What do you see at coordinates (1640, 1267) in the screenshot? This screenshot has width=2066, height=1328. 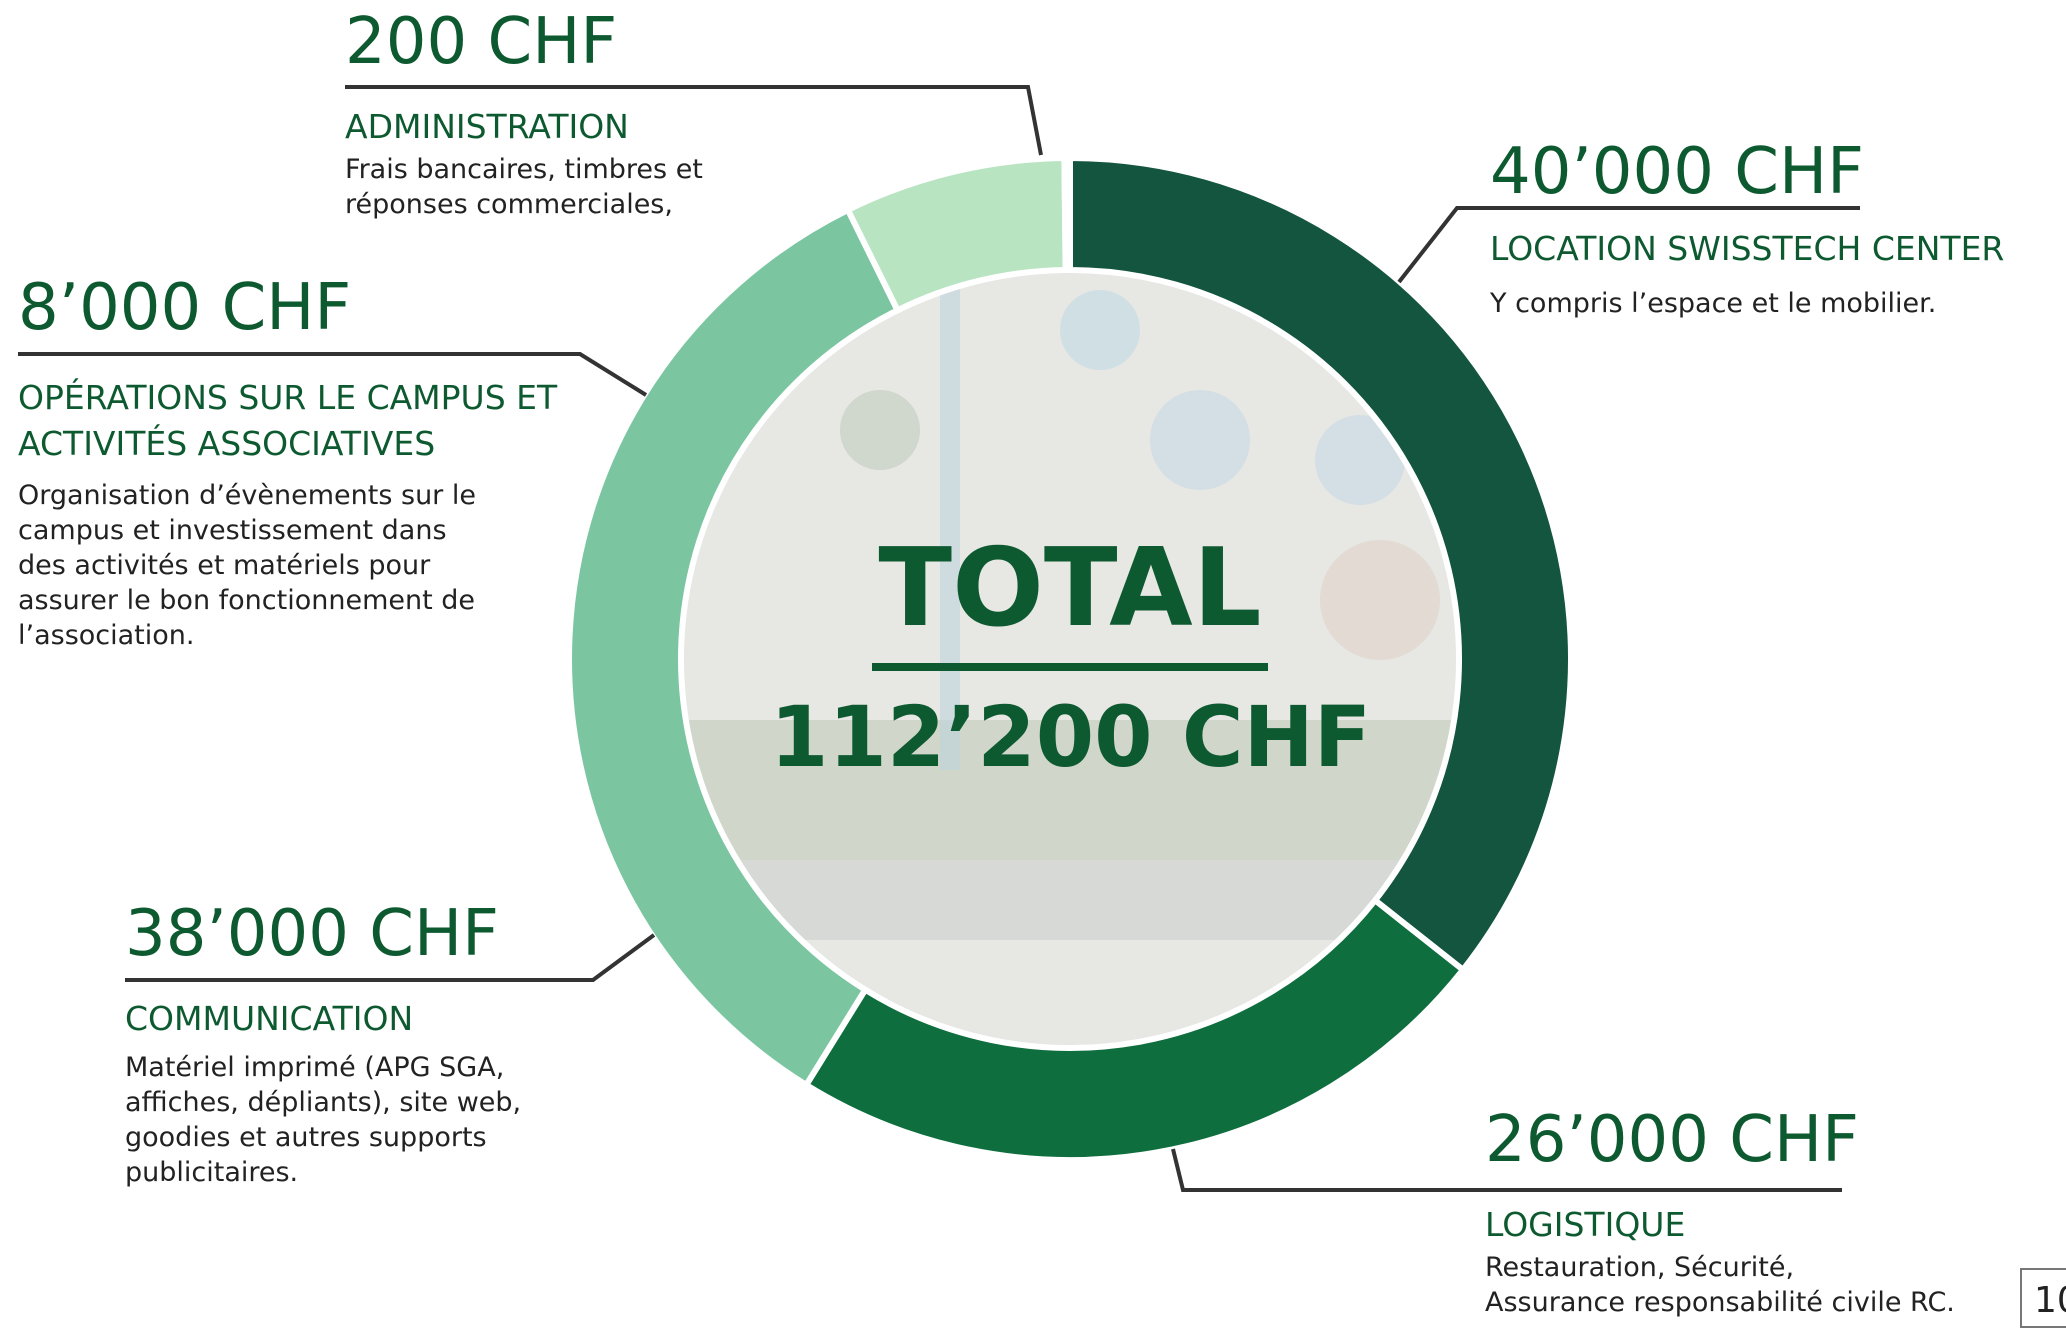 I see `description-line: Restauration, Sécurité,` at bounding box center [1640, 1267].